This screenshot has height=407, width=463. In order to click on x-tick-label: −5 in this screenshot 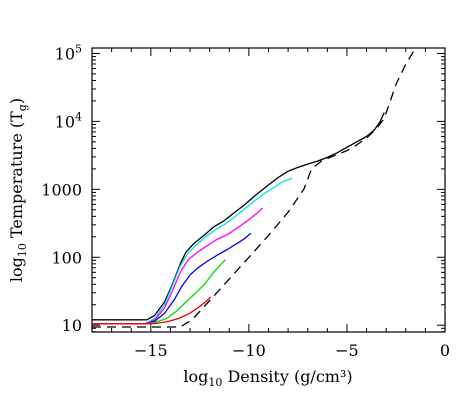, I will do `click(347, 350)`.